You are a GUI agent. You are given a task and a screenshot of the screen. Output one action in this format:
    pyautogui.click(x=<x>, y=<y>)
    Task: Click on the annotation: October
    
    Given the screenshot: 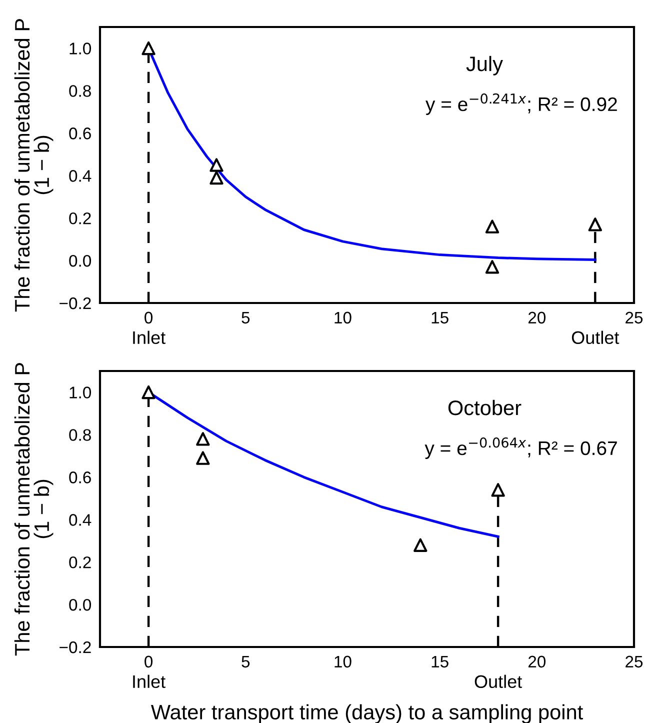 What is the action you would take?
    pyautogui.click(x=485, y=408)
    